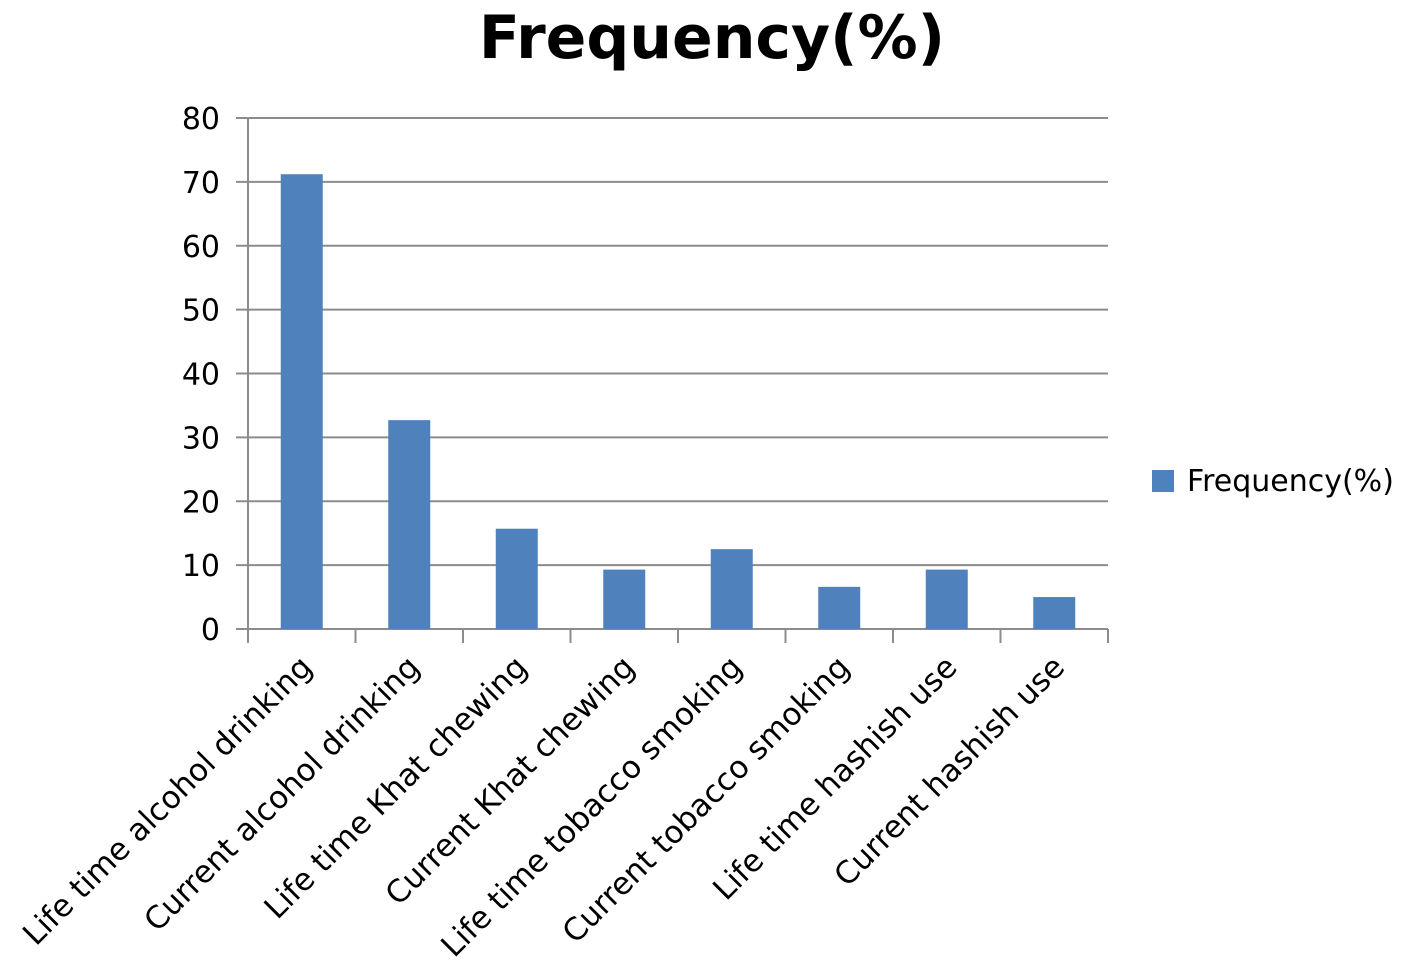 The image size is (1413, 977). I want to click on y-tick-label: 20, so click(201, 502).